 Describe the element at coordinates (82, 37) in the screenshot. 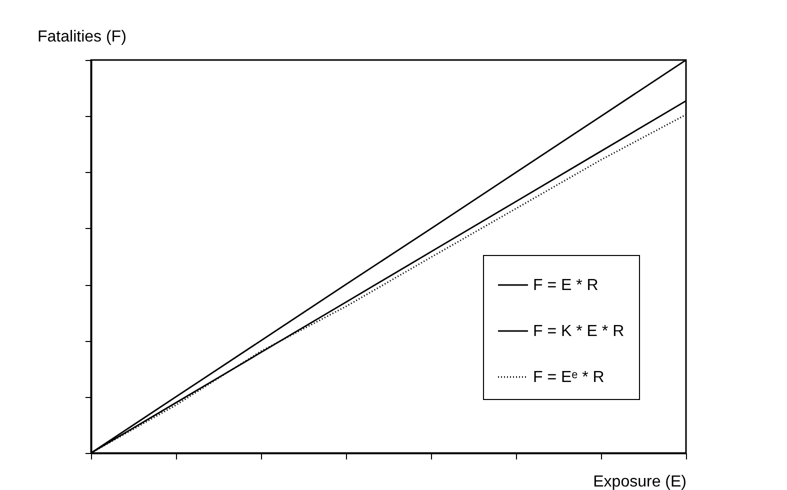

I see `y-axis-title: Fatalities (F)` at that location.